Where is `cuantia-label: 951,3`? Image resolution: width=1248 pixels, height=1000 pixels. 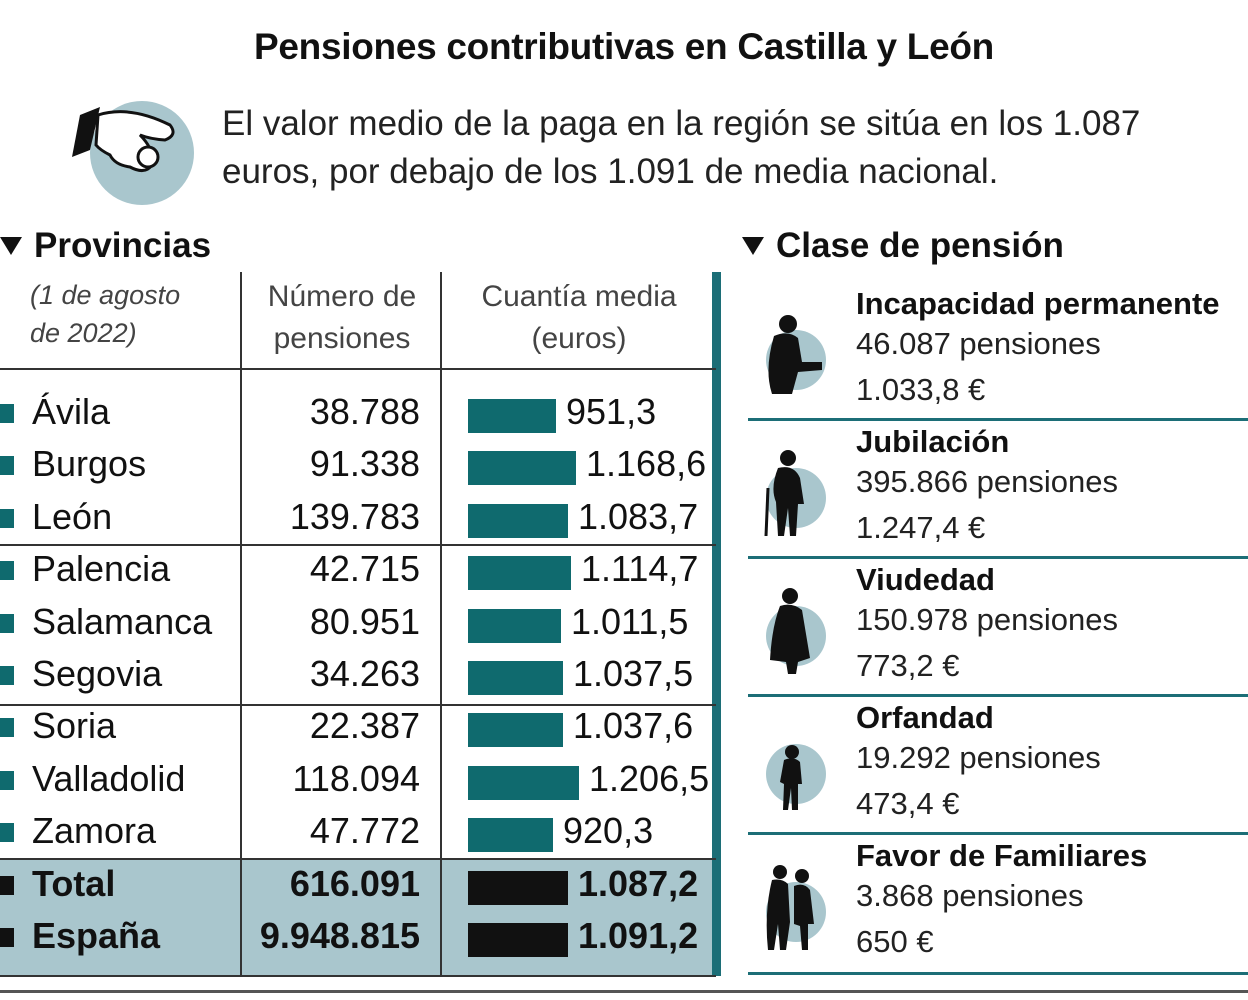
cuantia-label: 951,3 is located at coordinates (611, 411).